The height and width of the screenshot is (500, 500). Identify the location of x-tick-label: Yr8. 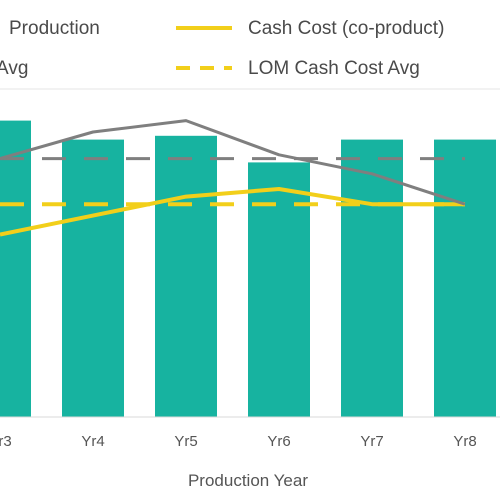
(464, 441).